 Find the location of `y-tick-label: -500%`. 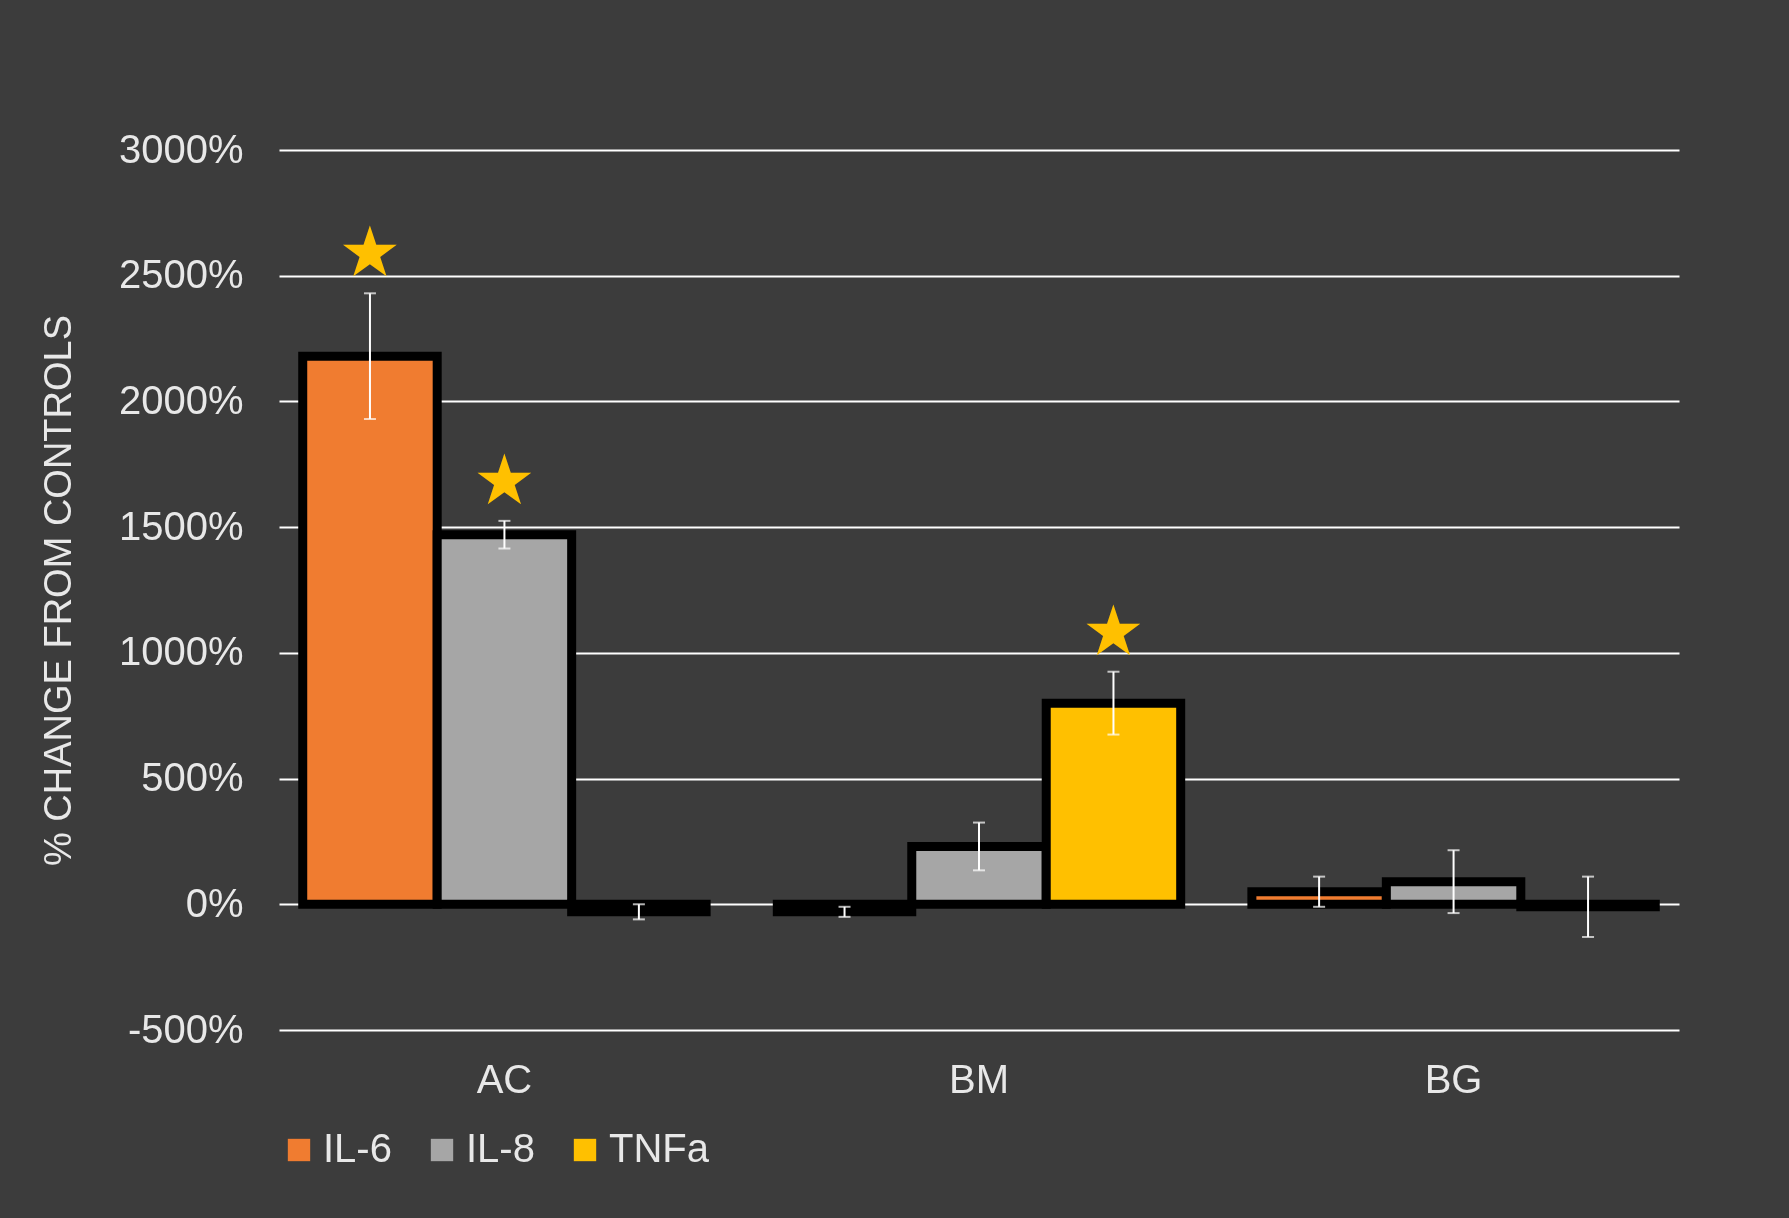

y-tick-label: -500% is located at coordinates (185, 1028).